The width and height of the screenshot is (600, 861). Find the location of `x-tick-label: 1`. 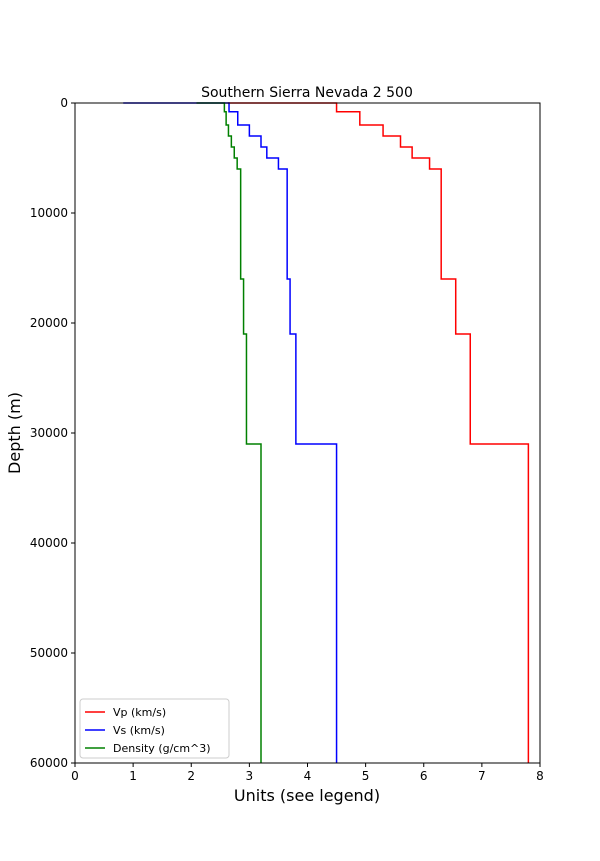

x-tick-label: 1 is located at coordinates (133, 776).